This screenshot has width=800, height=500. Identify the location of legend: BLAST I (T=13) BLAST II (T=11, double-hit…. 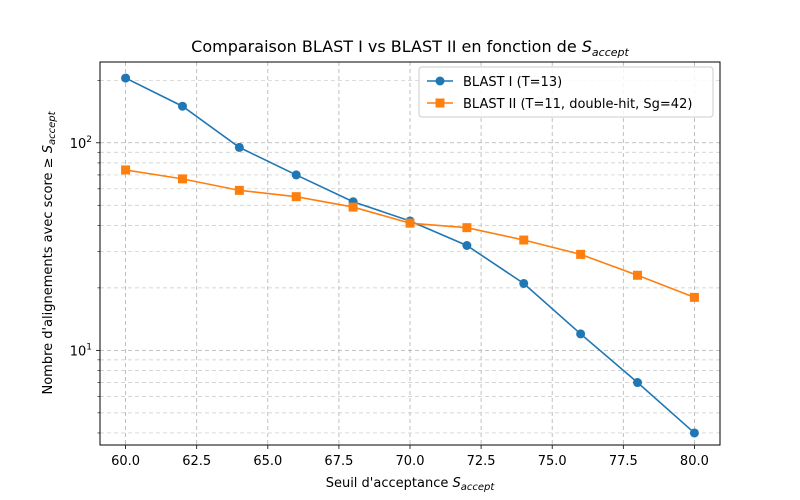
(566, 92).